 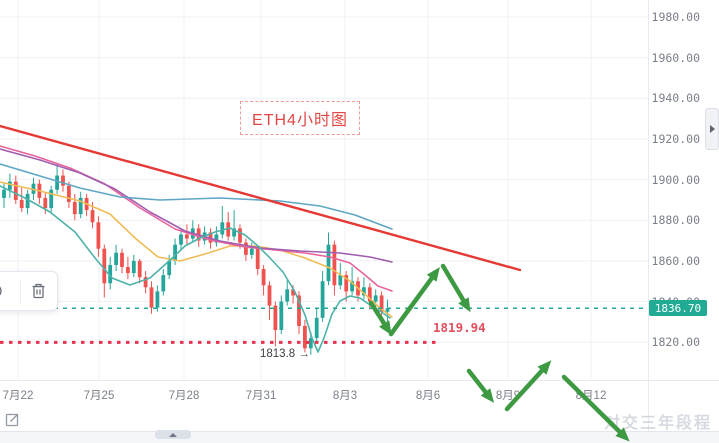 I want to click on circle-tool-button, so click(x=10, y=291).